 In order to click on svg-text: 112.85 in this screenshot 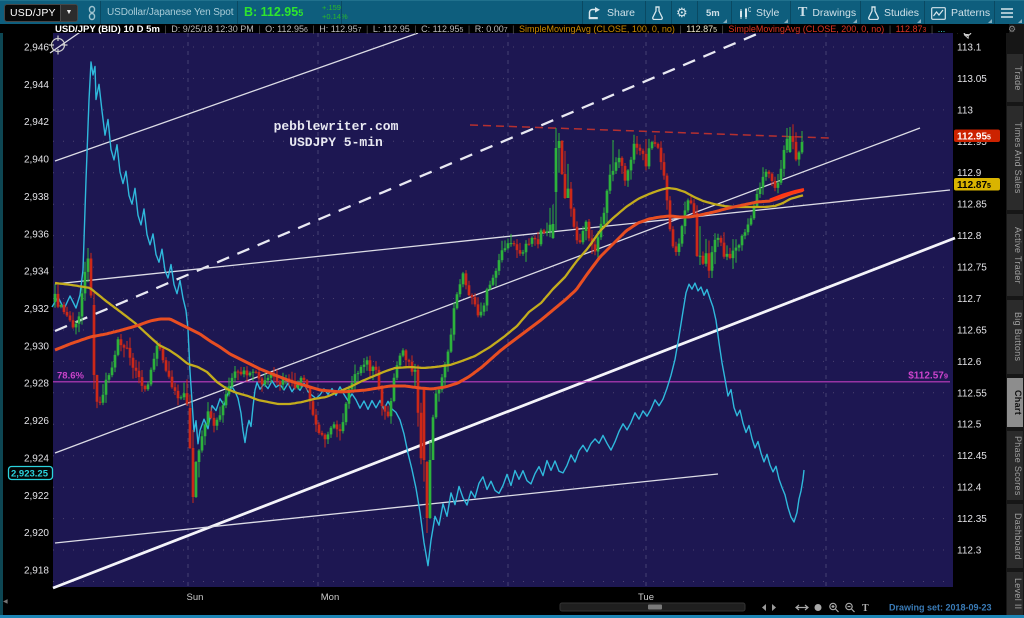, I will do `click(972, 205)`.